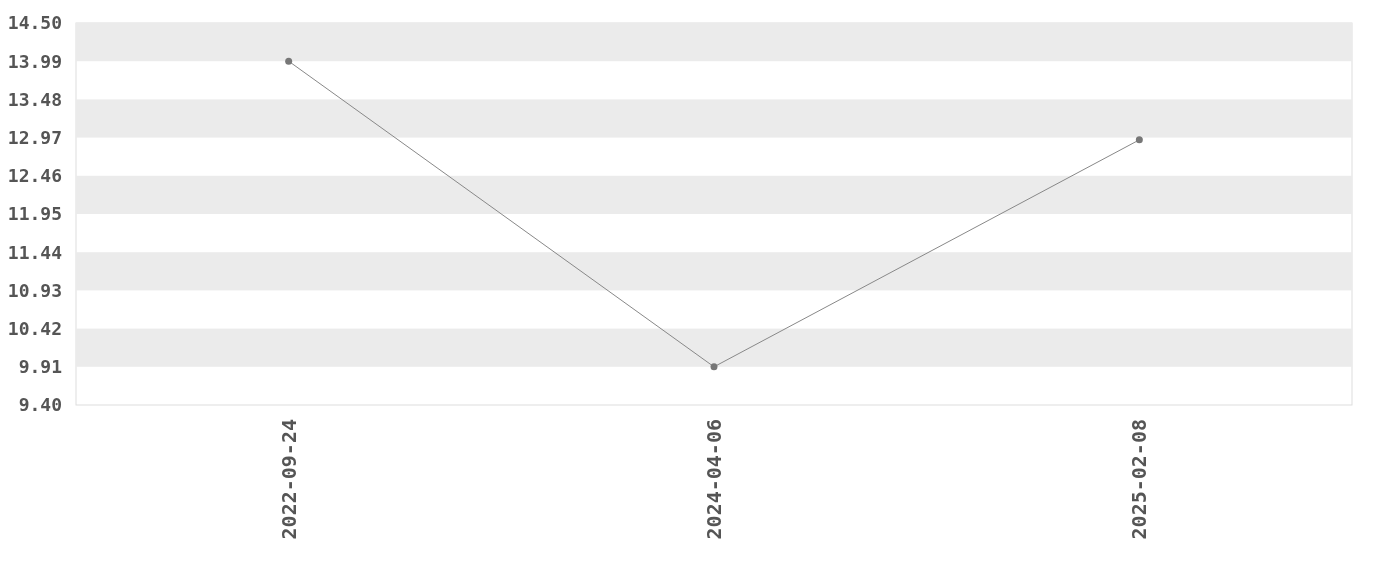 This screenshot has height=580, width=1380. What do you see at coordinates (714, 479) in the screenshot?
I see `x-tick-label: 2024-04-06` at bounding box center [714, 479].